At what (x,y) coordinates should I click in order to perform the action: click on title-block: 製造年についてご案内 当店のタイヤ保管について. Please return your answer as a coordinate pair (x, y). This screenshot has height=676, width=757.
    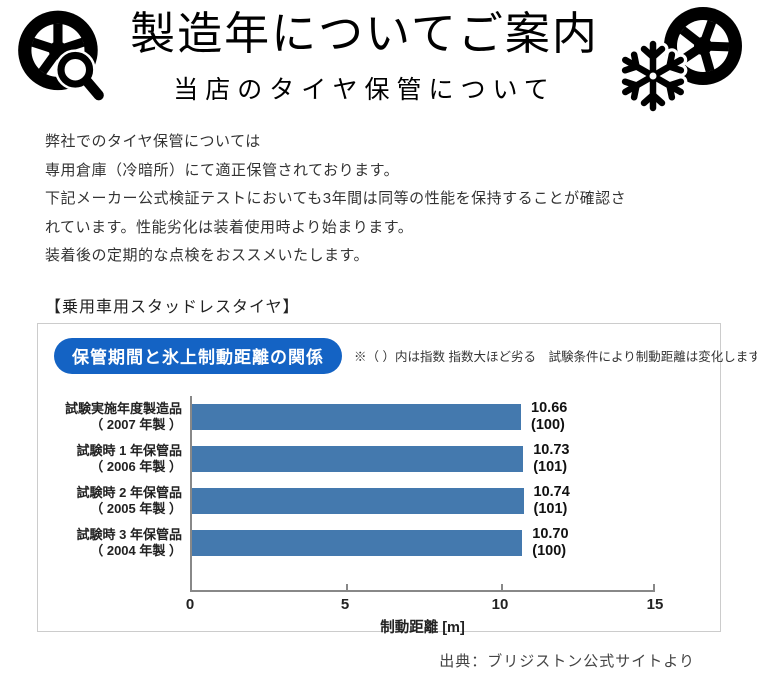
    Looking at the image, I should click on (364, 53).